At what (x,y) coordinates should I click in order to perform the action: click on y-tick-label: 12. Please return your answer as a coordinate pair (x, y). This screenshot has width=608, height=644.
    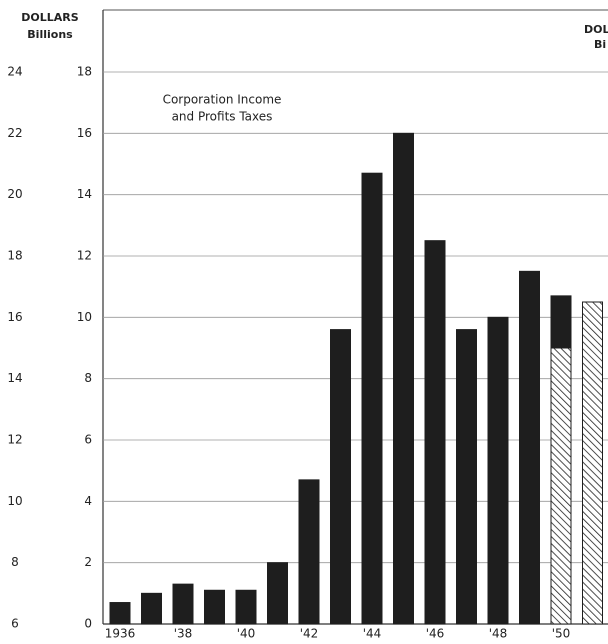
    Looking at the image, I should click on (84, 256).